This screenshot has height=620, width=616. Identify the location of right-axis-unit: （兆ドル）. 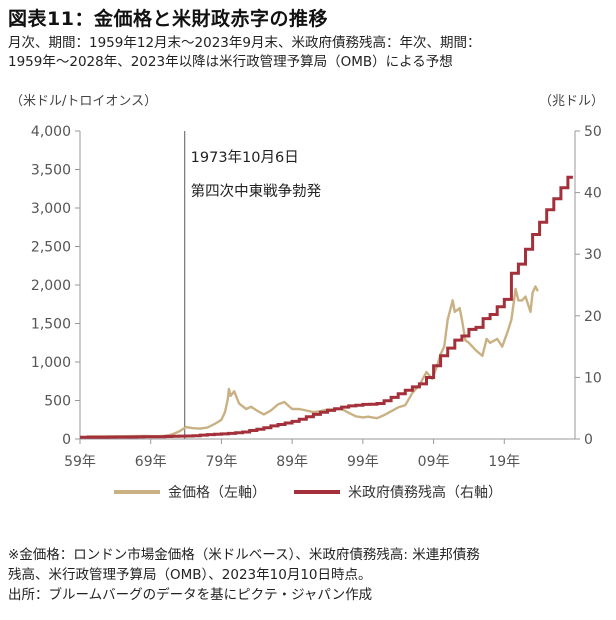
(571, 101).